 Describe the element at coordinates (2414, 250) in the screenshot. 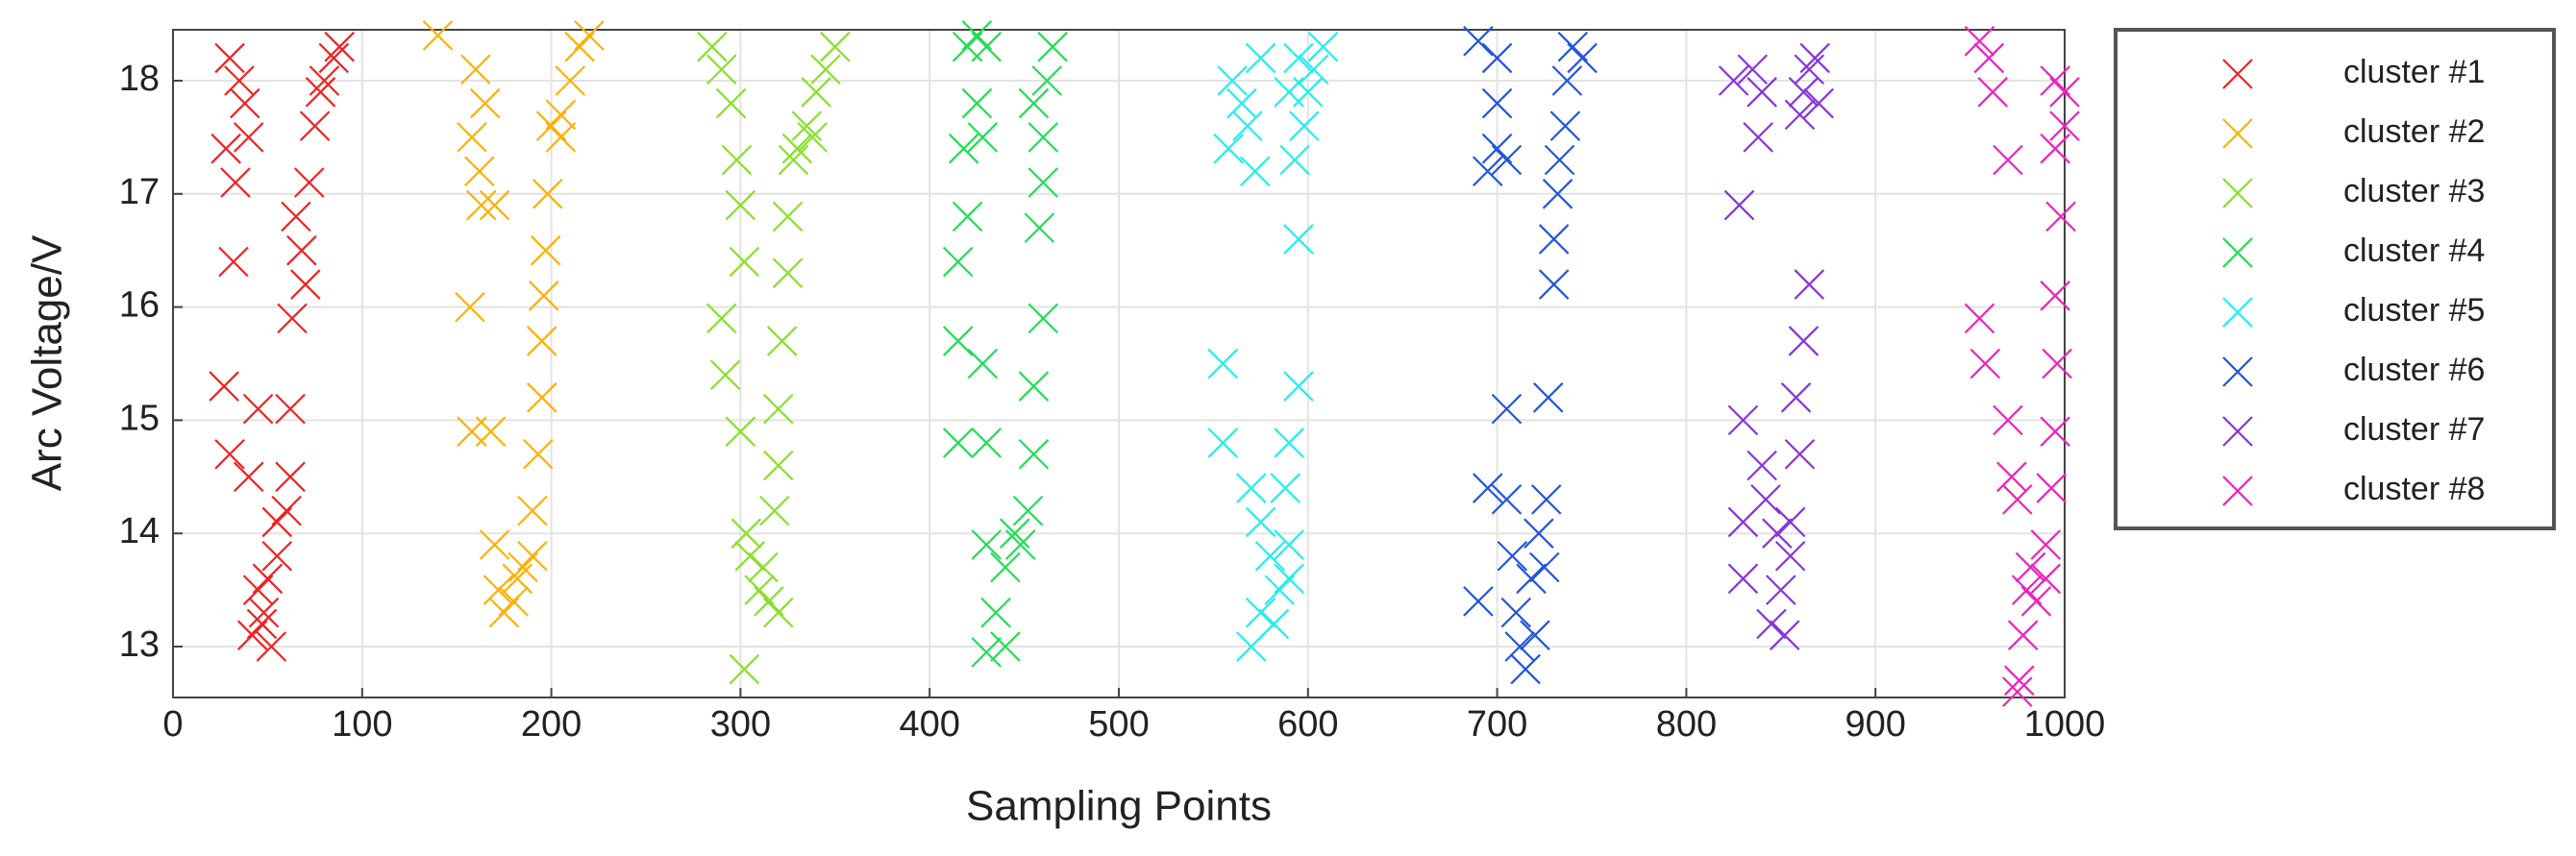

I see `legend-label: cluster #4` at that location.